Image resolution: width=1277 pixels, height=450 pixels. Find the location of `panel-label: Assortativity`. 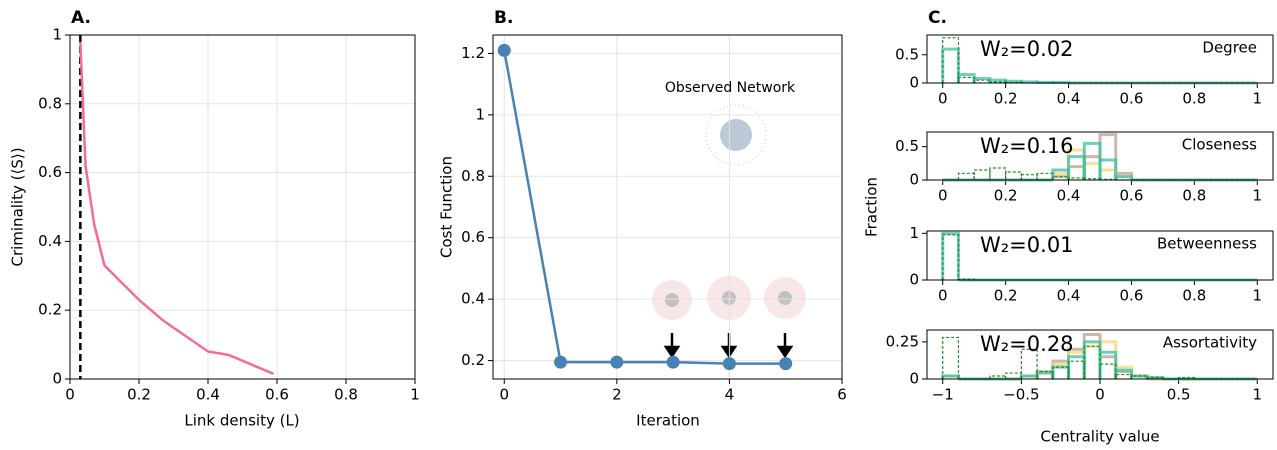

panel-label: Assortativity is located at coordinates (1210, 343).